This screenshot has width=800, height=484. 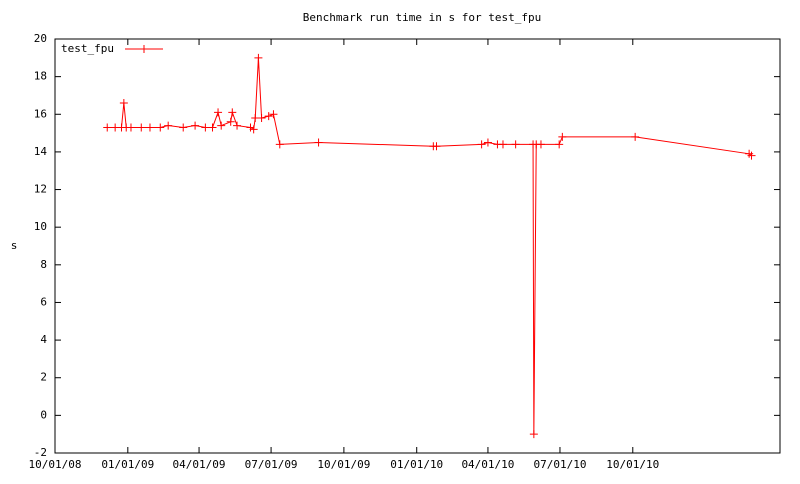 I want to click on y-axis-label: s, so click(x=14, y=245).